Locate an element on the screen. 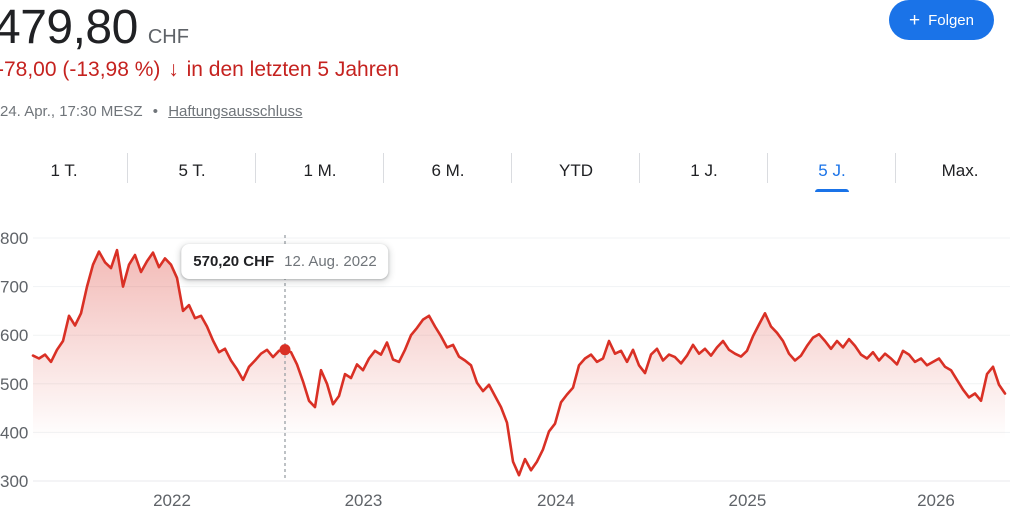  tab-1m-label: 1 M. is located at coordinates (320, 170).